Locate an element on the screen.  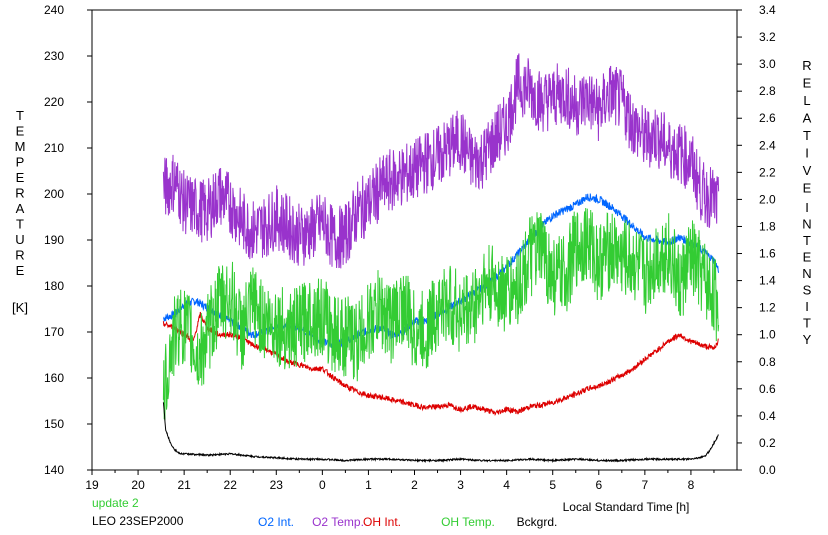
y-right-tick-label: 1.8 is located at coordinates (767, 226).